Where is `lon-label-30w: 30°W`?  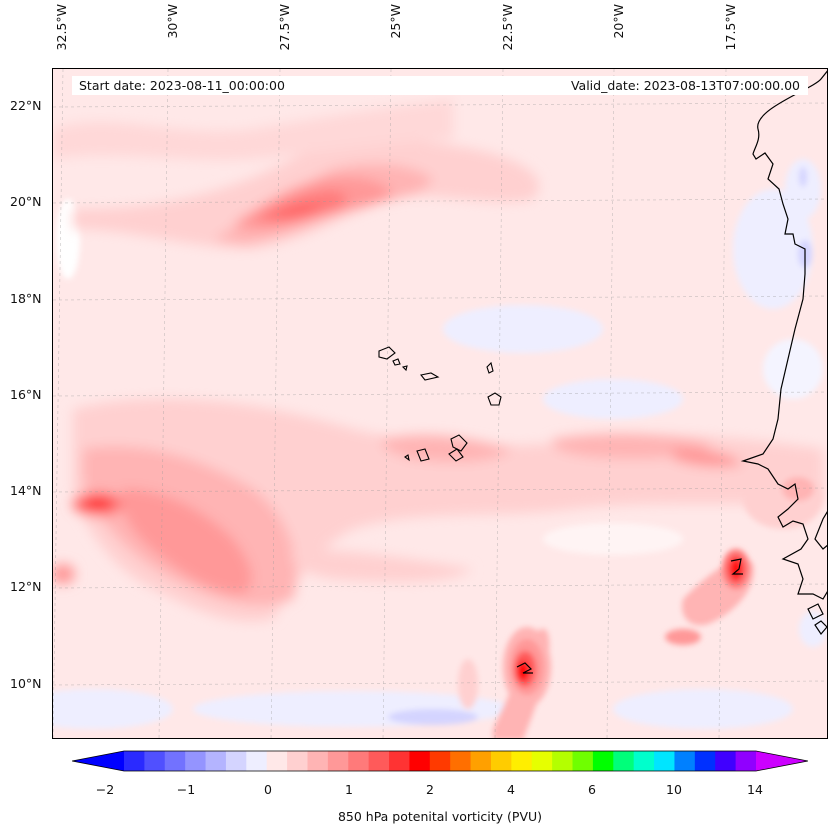
lon-label-30w: 30°W is located at coordinates (172, 21).